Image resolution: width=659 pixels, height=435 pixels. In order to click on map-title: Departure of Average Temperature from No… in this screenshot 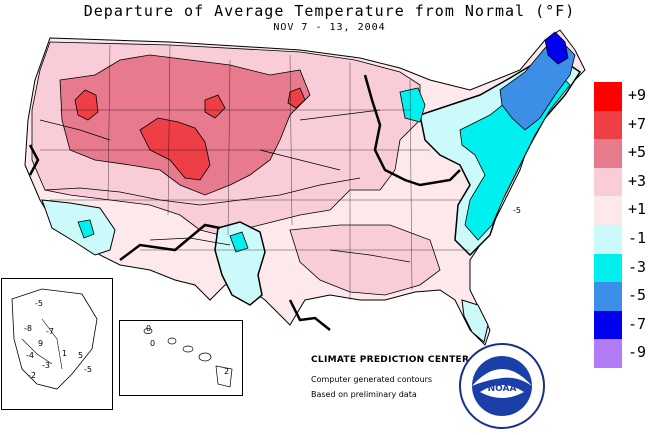, I will do `click(329, 11)`.